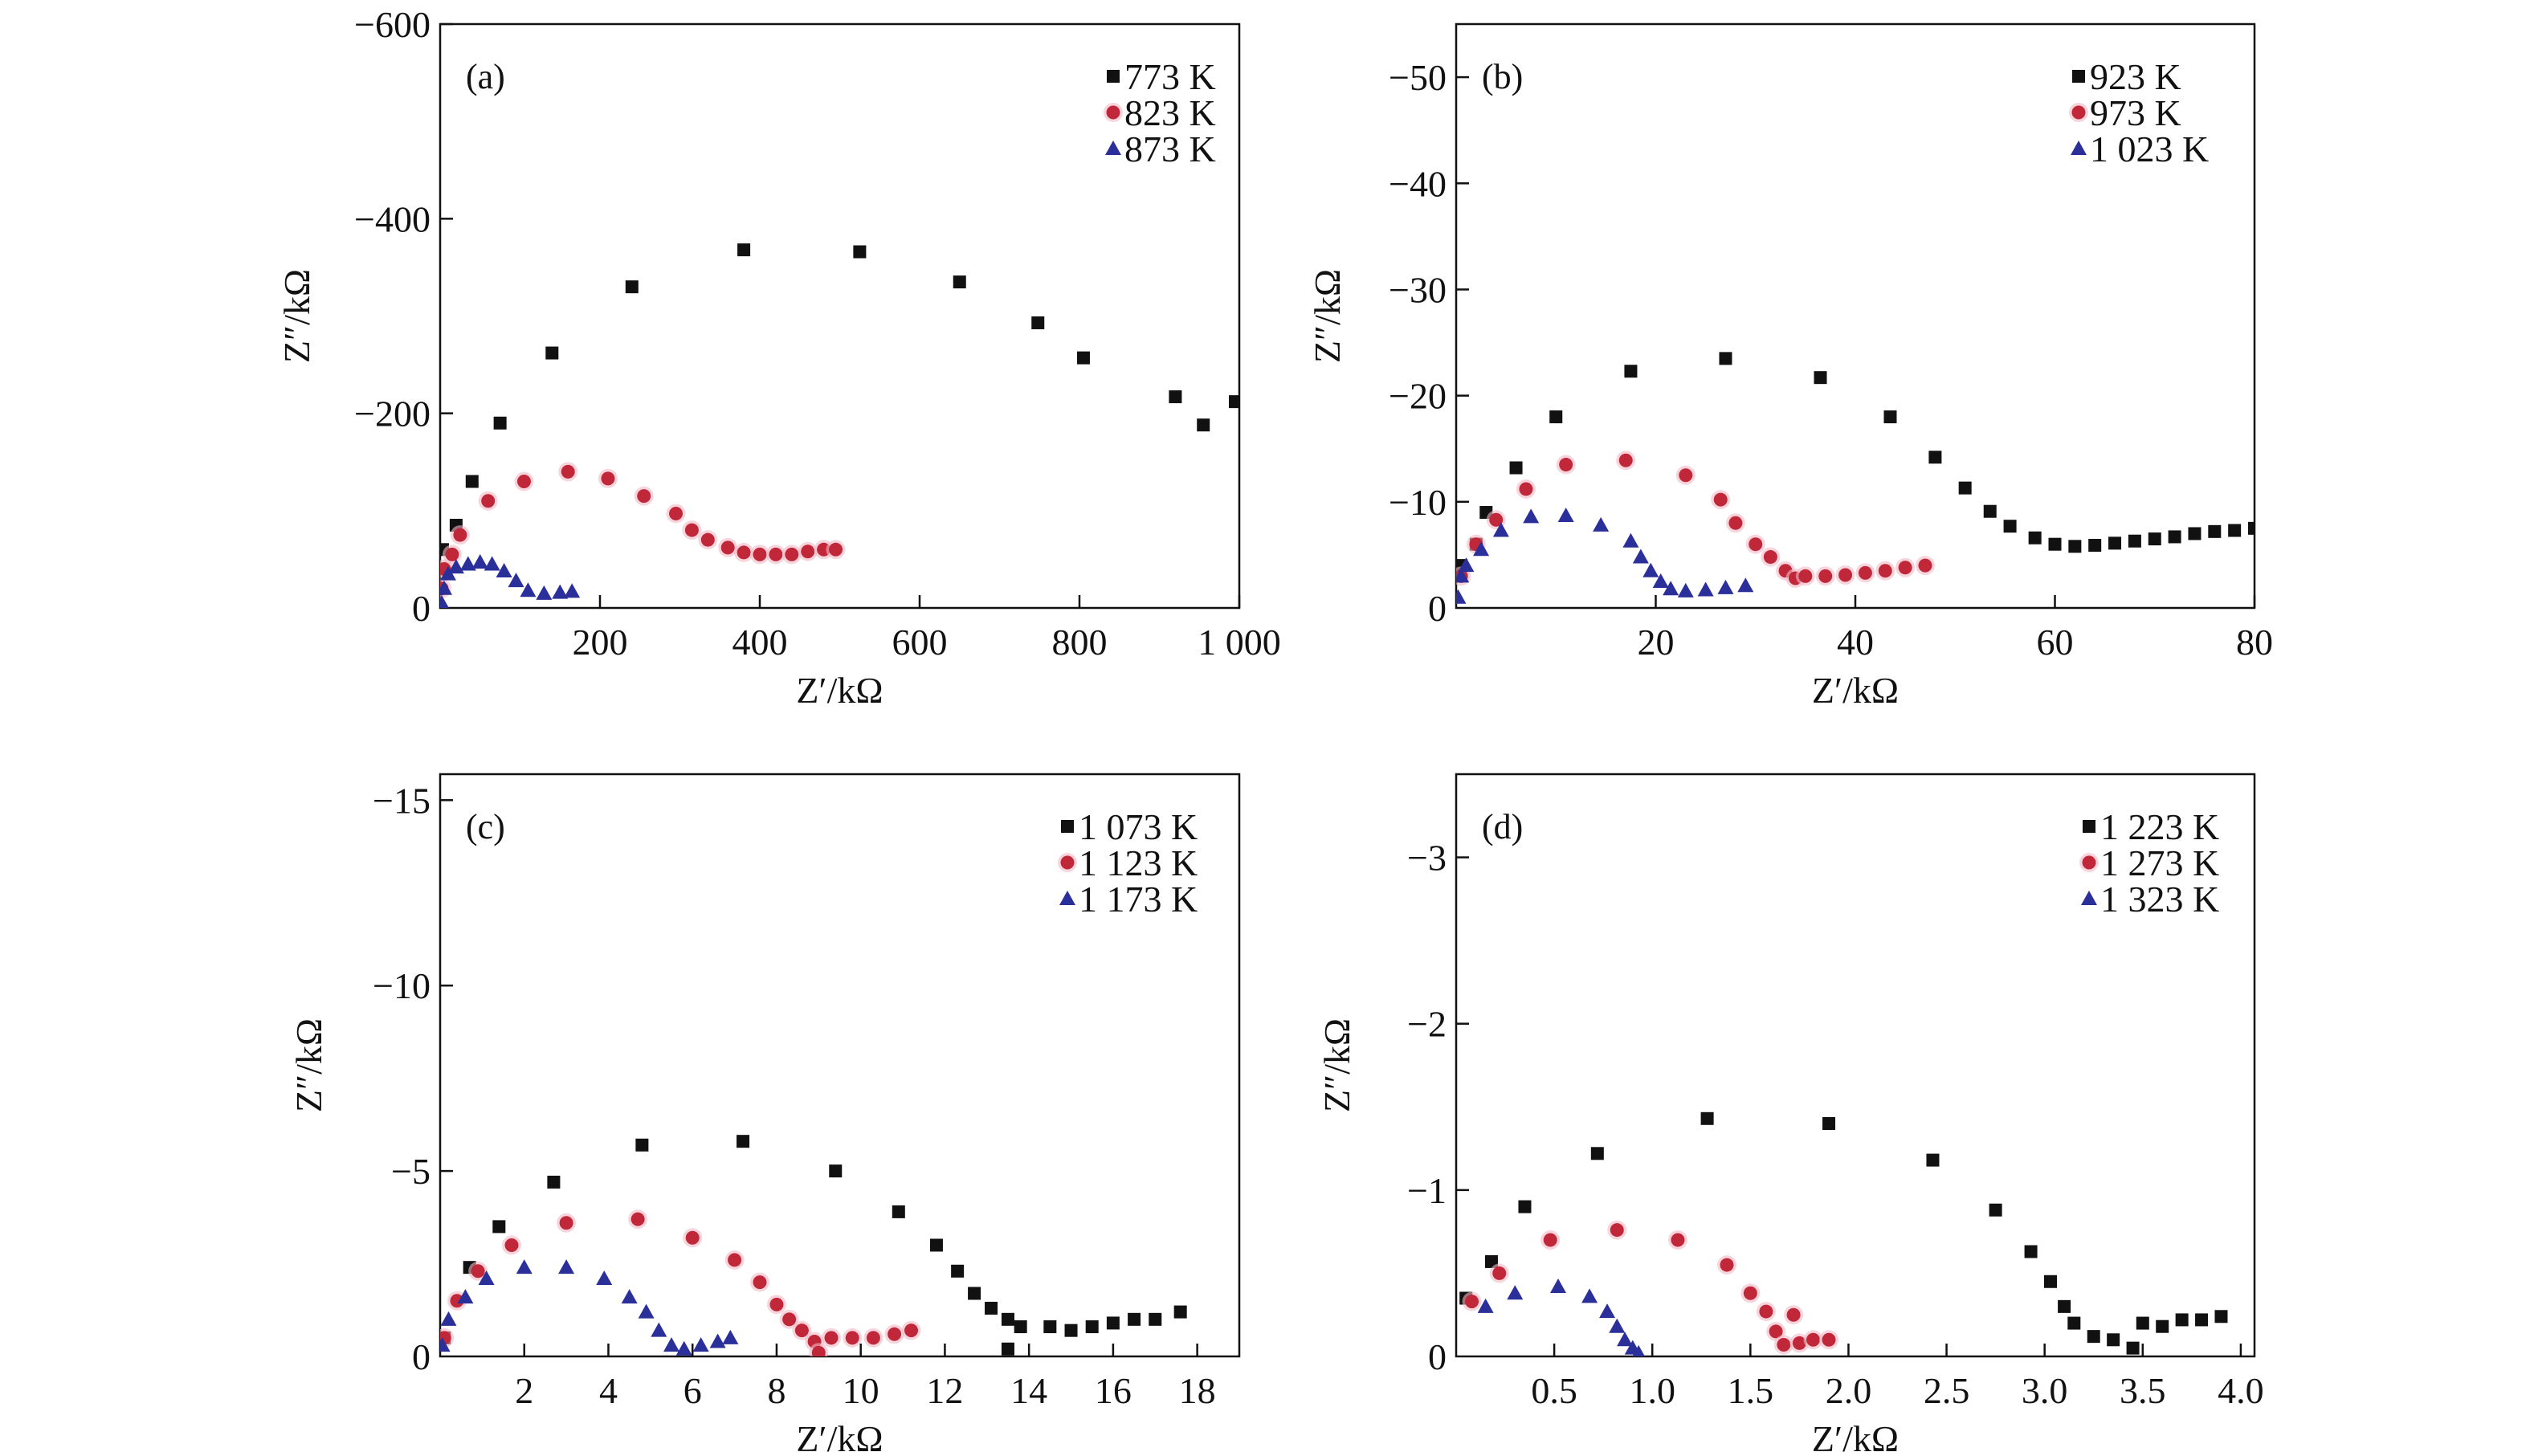  I want to click on y-tick-label: −50, so click(1418, 77).